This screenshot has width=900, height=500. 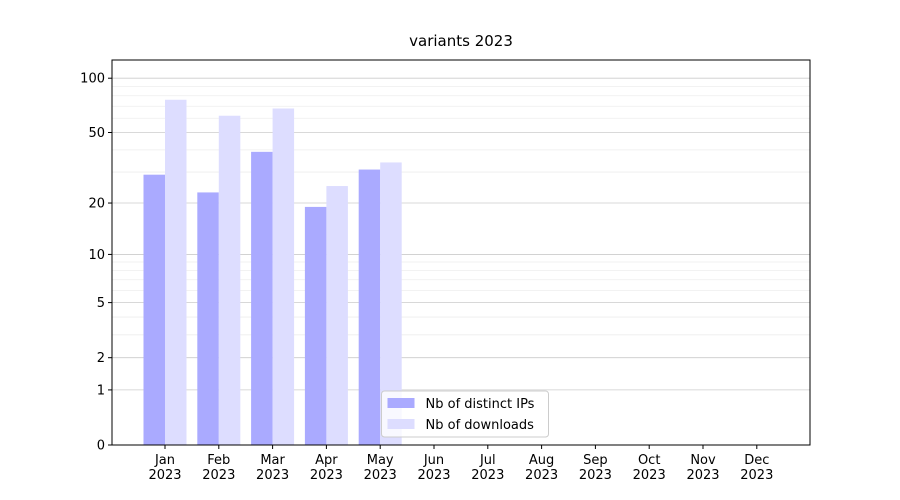 I want to click on x-tick-label: Feb 2023, so click(x=219, y=468).